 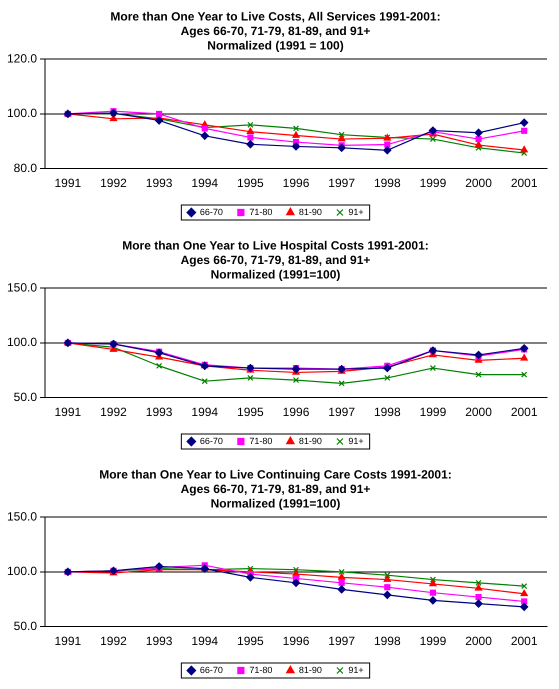 I want to click on chart-title: More than One Year to Live Costs, All Services 1991-2001: Ages 66-70, 71-79, 81-89, and 91+ Normalized (1991 = 100), so click(x=275, y=31).